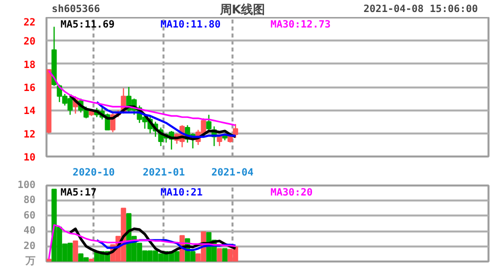  What do you see at coordinates (30, 261) in the screenshot?
I see `y-tick-label: 万` at bounding box center [30, 261].